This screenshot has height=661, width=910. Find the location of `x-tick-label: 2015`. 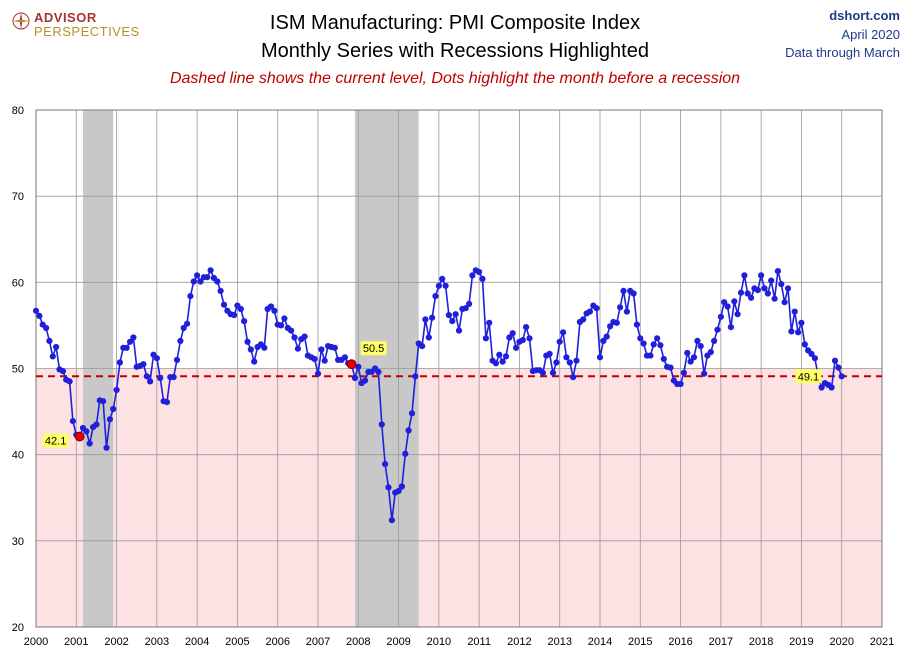

x-tick-label: 2015 is located at coordinates (640, 642).